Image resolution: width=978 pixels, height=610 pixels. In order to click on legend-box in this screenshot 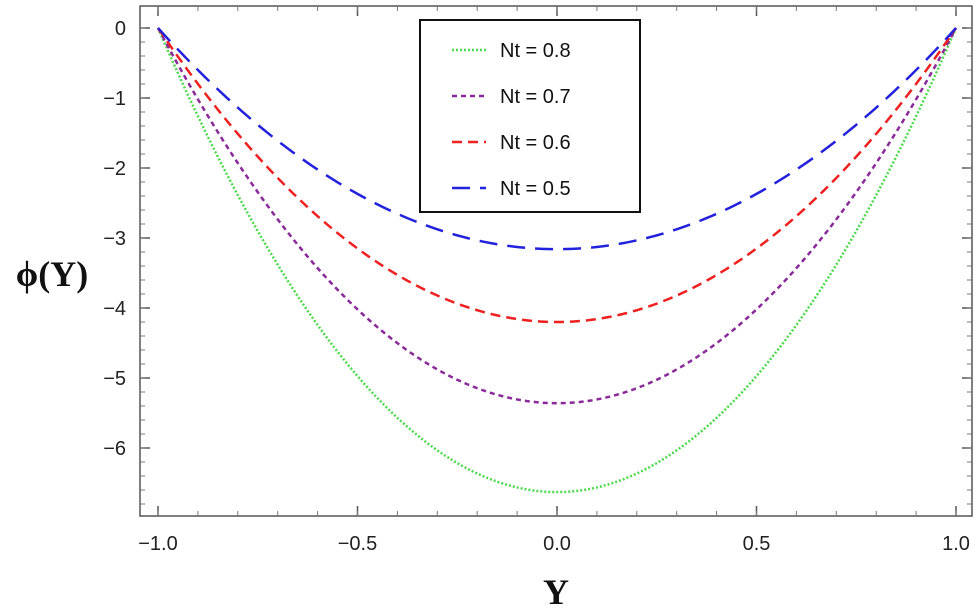, I will do `click(530, 116)`.